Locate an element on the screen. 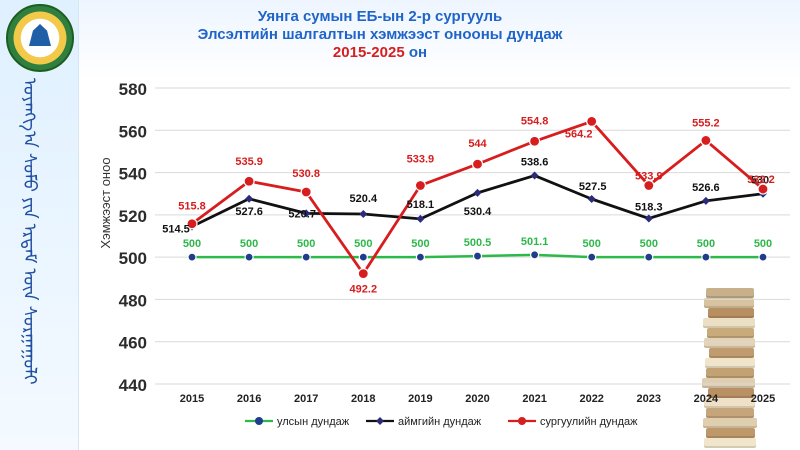  y-tick-label: 520 is located at coordinates (133, 216).